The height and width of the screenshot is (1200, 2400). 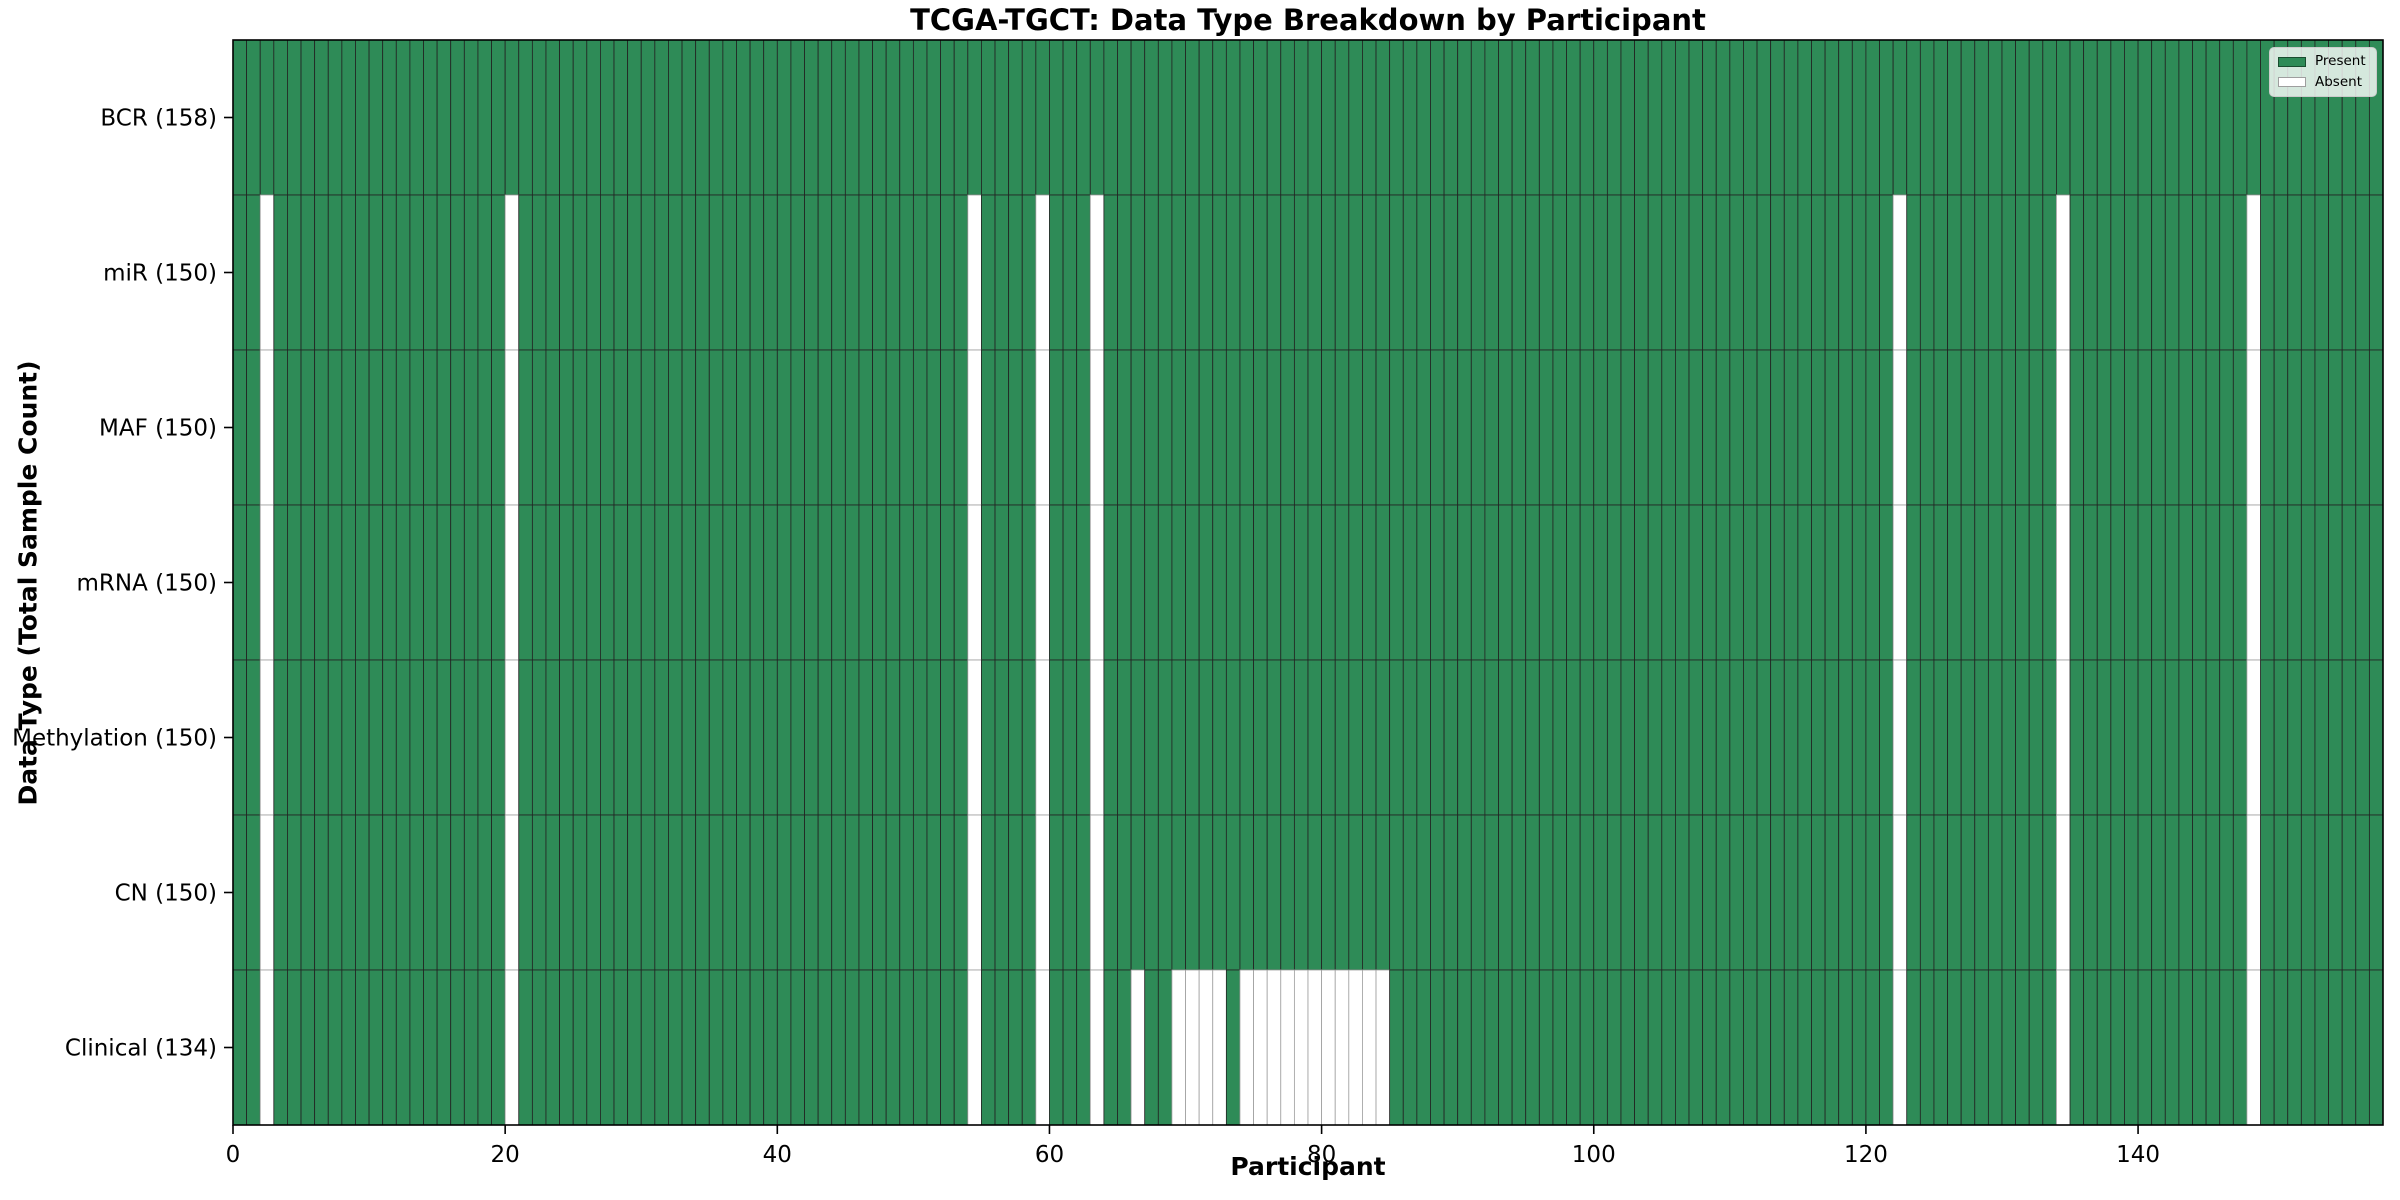 I want to click on x-tick-label: 0, so click(x=233, y=1155).